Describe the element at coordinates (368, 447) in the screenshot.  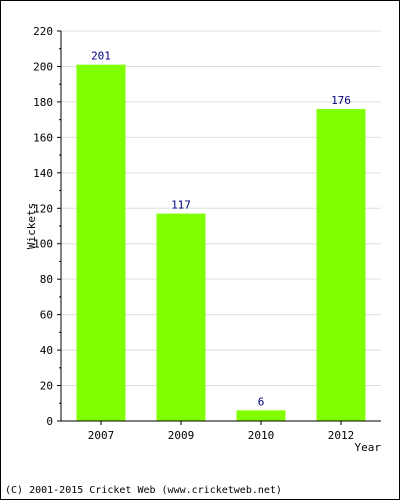
I see `x-axis-title: Year` at that location.